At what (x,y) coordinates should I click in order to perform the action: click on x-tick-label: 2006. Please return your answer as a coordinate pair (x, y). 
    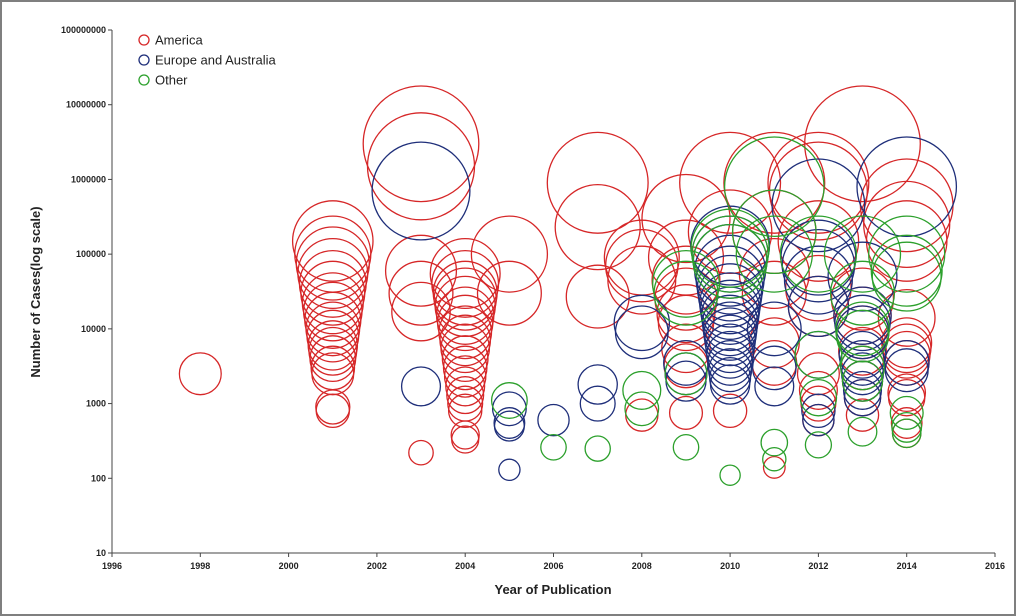
    Looking at the image, I should click on (553, 566).